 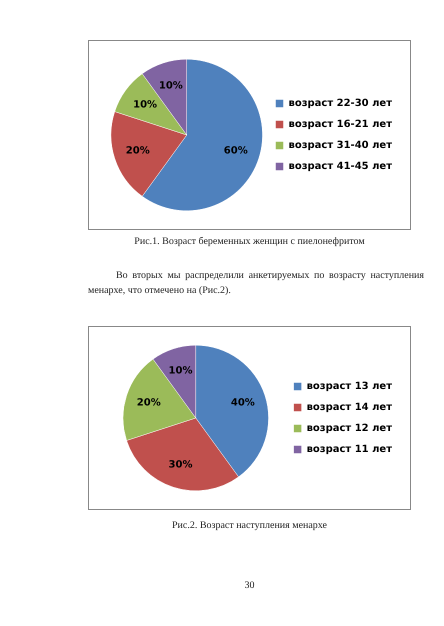 I want to click on text: Рис.1. Возраст беременных женщин с пиелонефритом, so click(x=249, y=241).